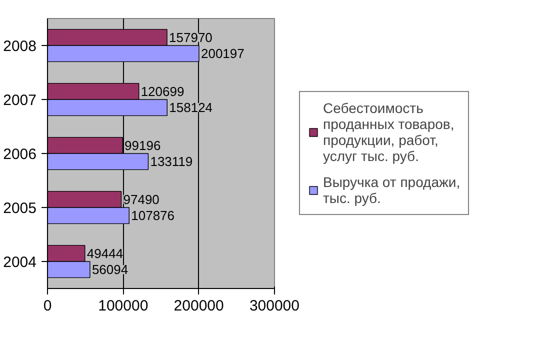 Image resolution: width=540 pixels, height=348 pixels. What do you see at coordinates (20, 262) in the screenshot?
I see `y-tick-label: 2004` at bounding box center [20, 262].